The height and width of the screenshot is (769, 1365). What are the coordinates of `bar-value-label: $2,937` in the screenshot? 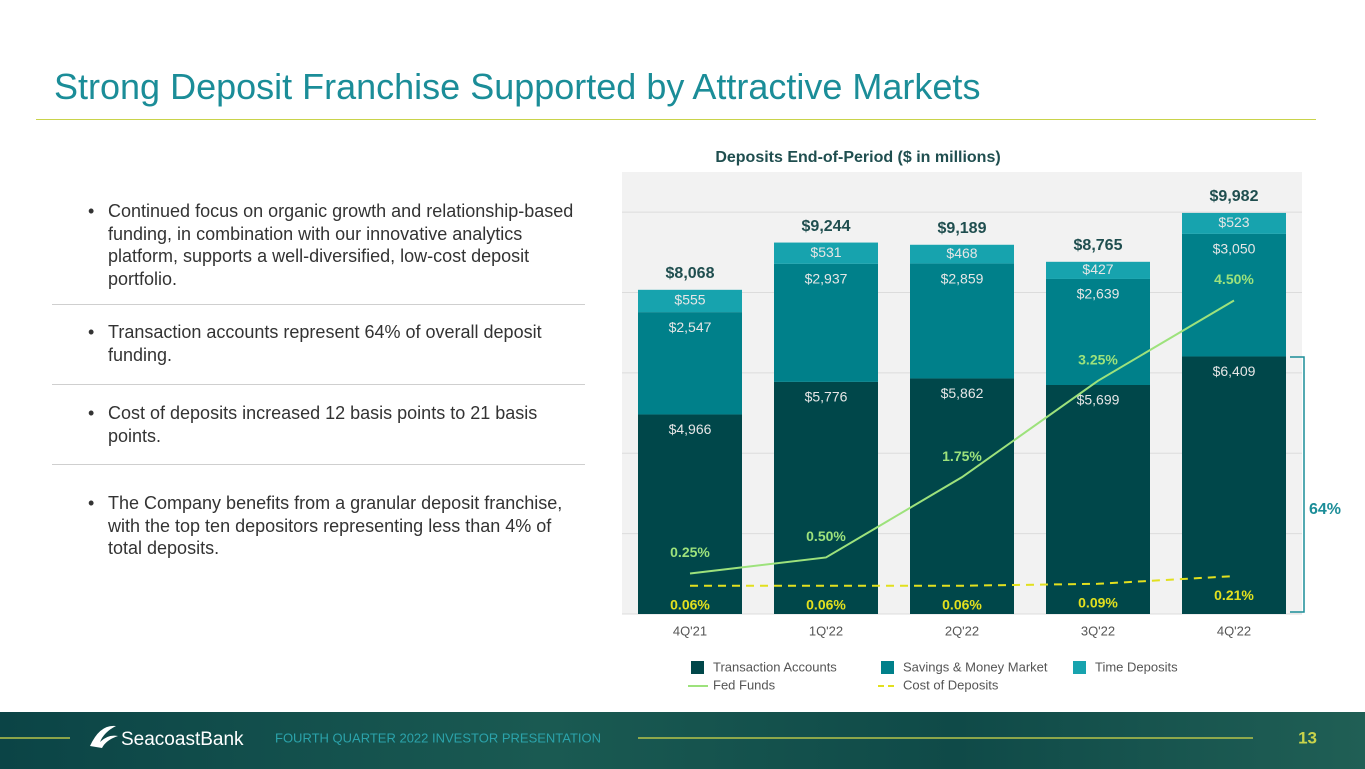 It's located at (826, 279).